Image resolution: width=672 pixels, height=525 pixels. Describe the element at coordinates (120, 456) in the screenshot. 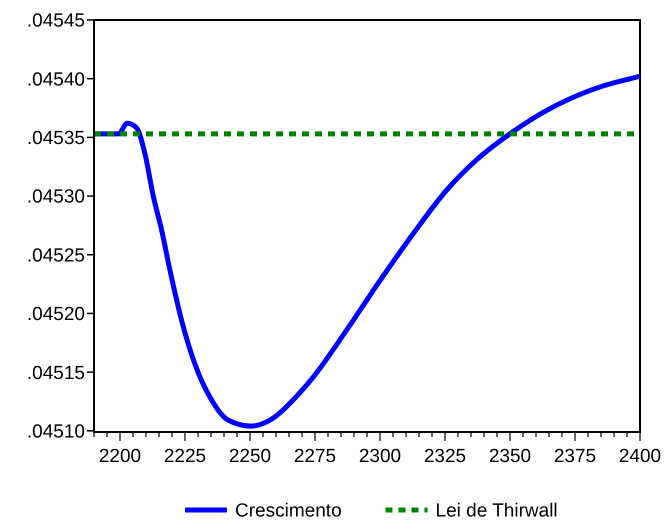

I see `x-tick-label: 2200` at that location.